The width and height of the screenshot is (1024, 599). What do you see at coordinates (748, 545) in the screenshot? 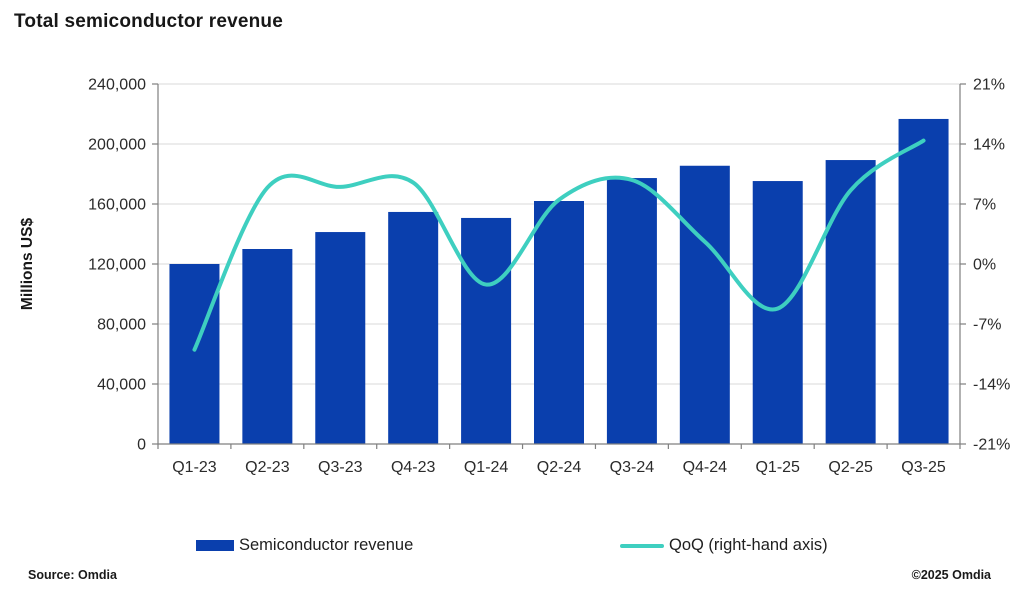
I see `legend-label-qoq: QoQ (right-hand axis)` at bounding box center [748, 545].